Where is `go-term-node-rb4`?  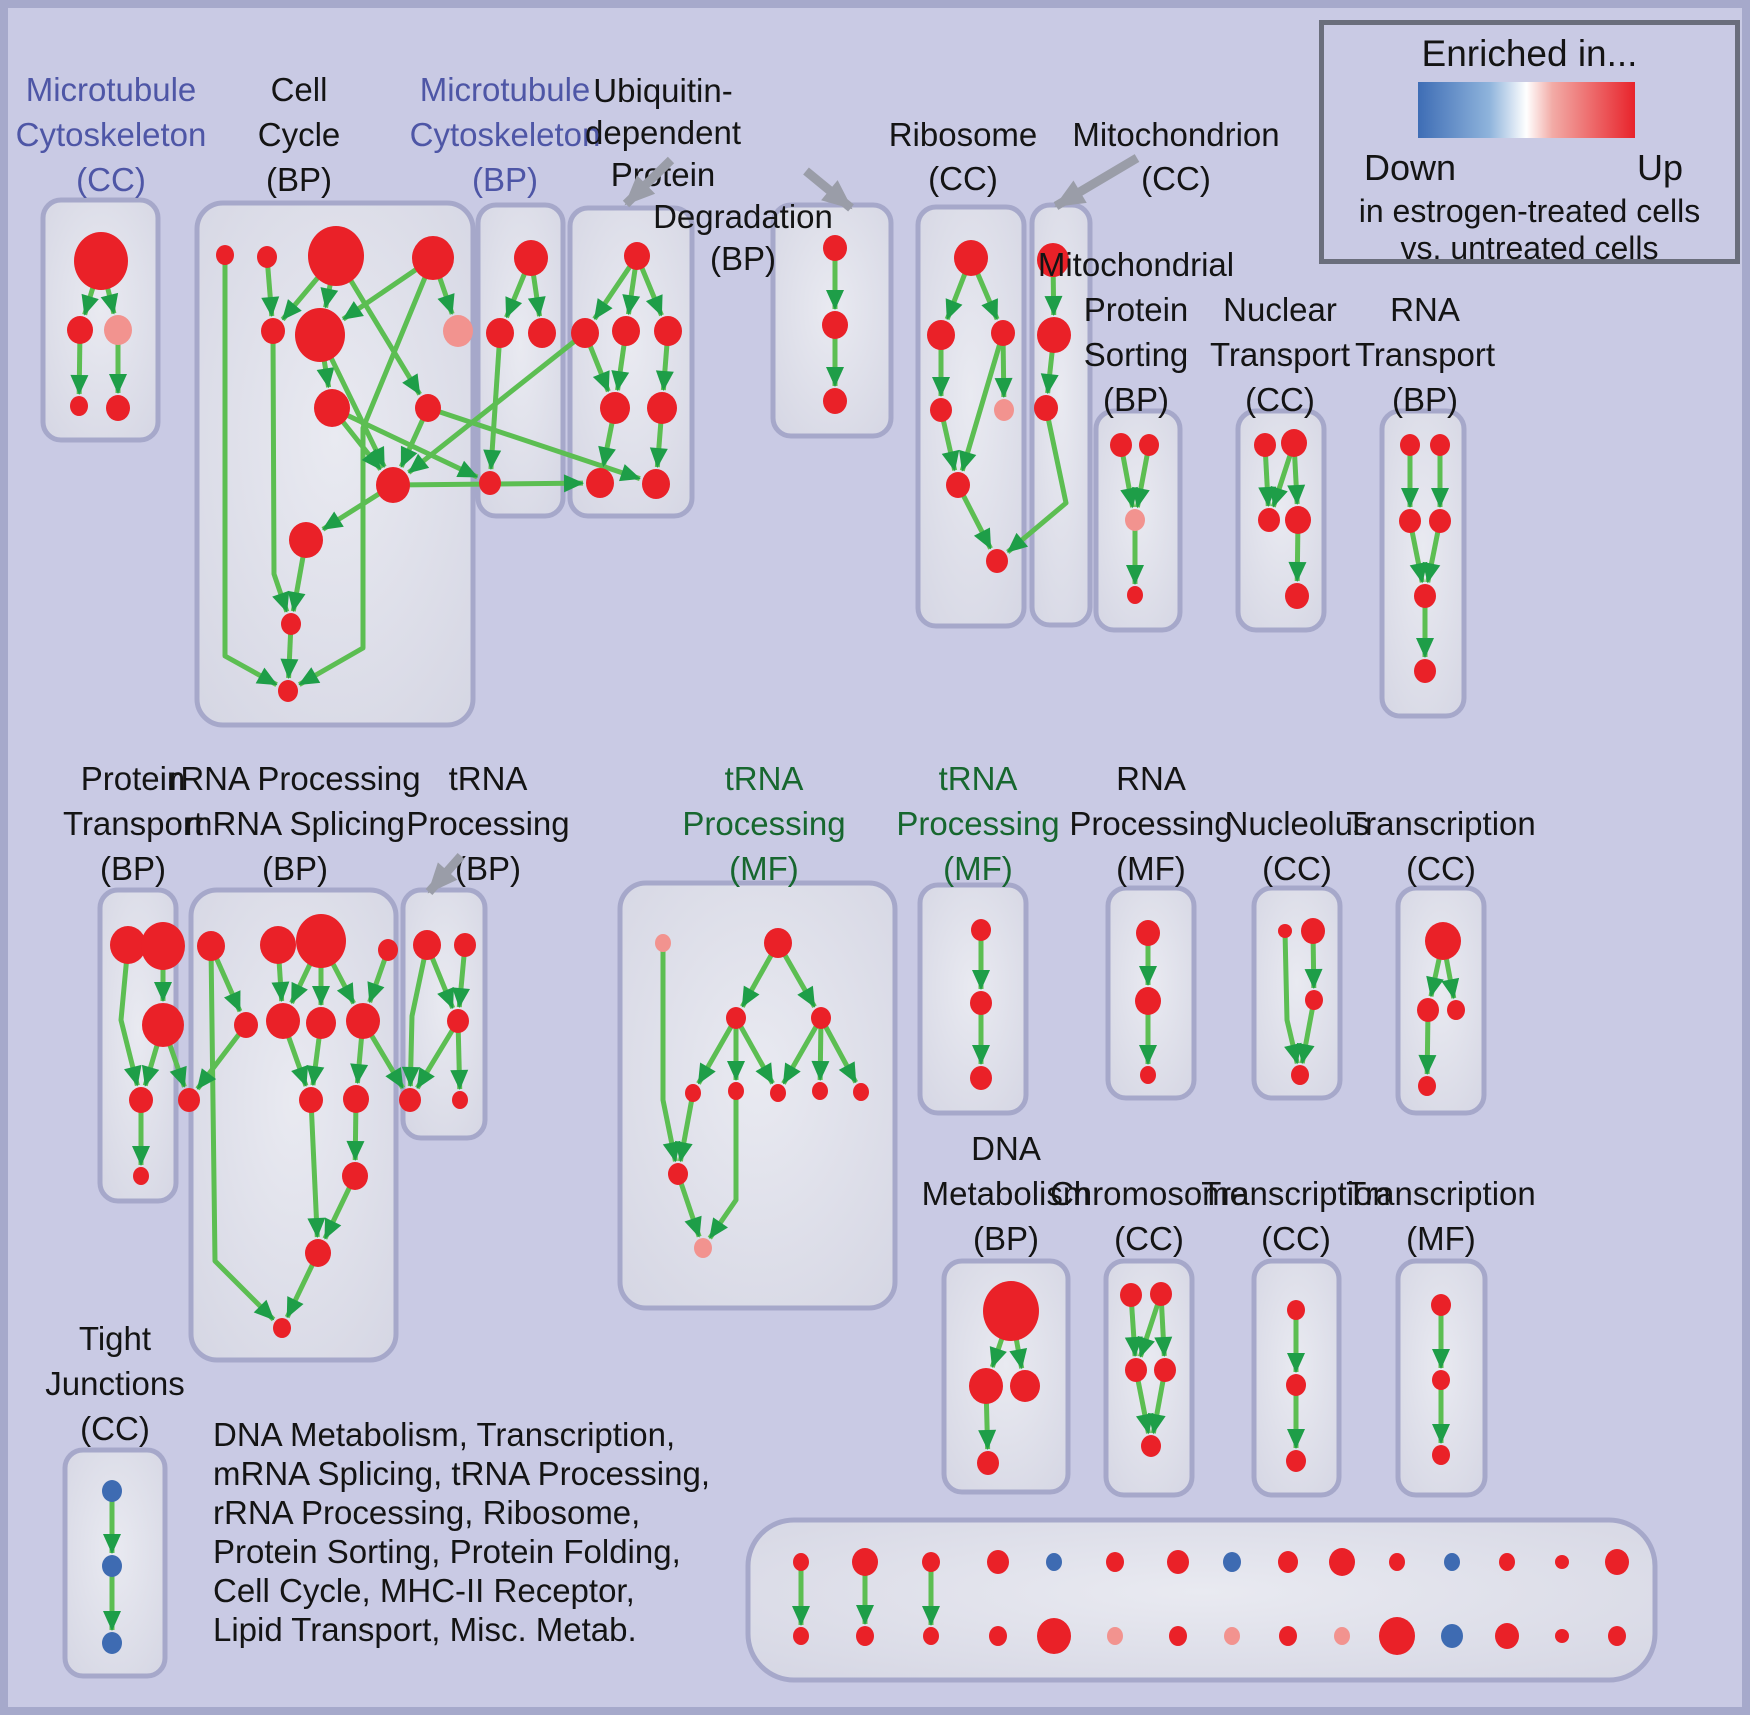 go-term-node-rb4 is located at coordinates (941, 410).